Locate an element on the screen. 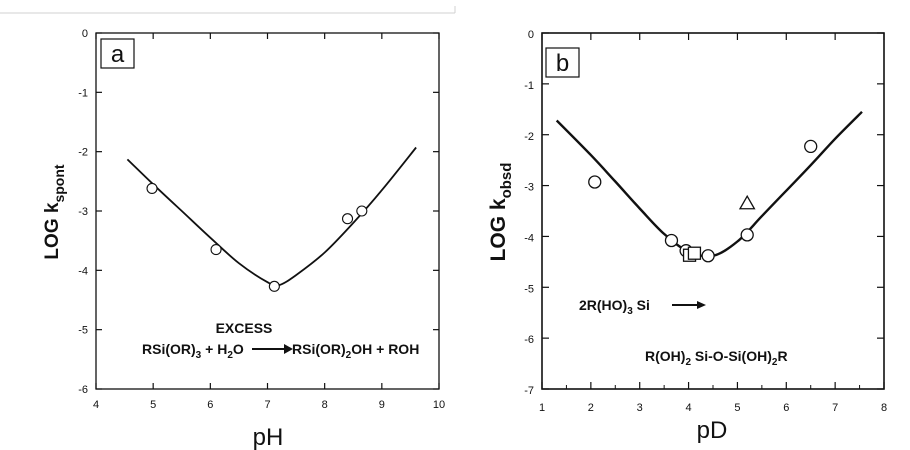  panel-a-x-tick-label: 10 is located at coordinates (439, 405).